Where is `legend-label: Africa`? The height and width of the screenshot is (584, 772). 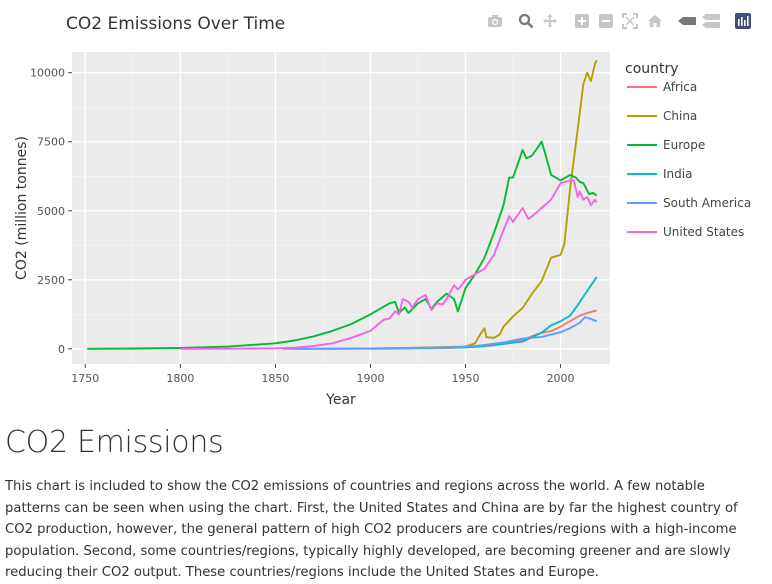
legend-label: Africa is located at coordinates (680, 87).